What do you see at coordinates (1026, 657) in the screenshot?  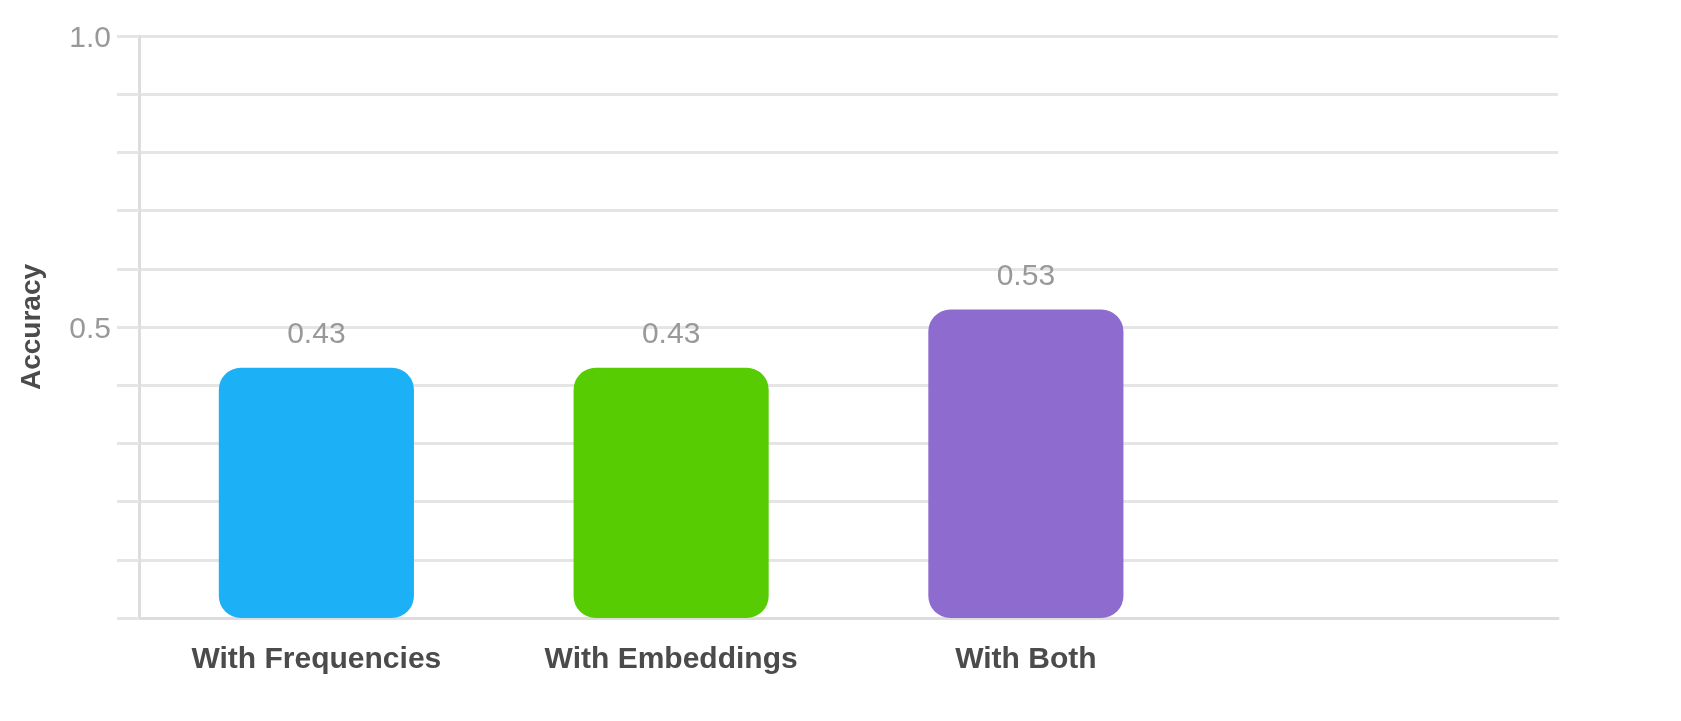 I see `x-tick-label: With Both` at bounding box center [1026, 657].